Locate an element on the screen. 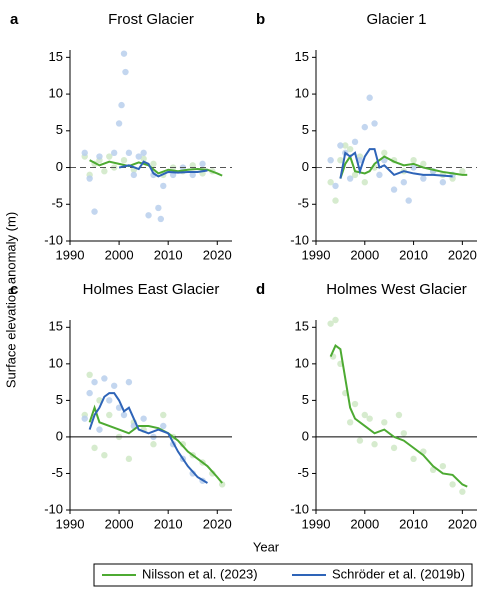  panel-title: Holmes East Glacier is located at coordinates (151, 289).